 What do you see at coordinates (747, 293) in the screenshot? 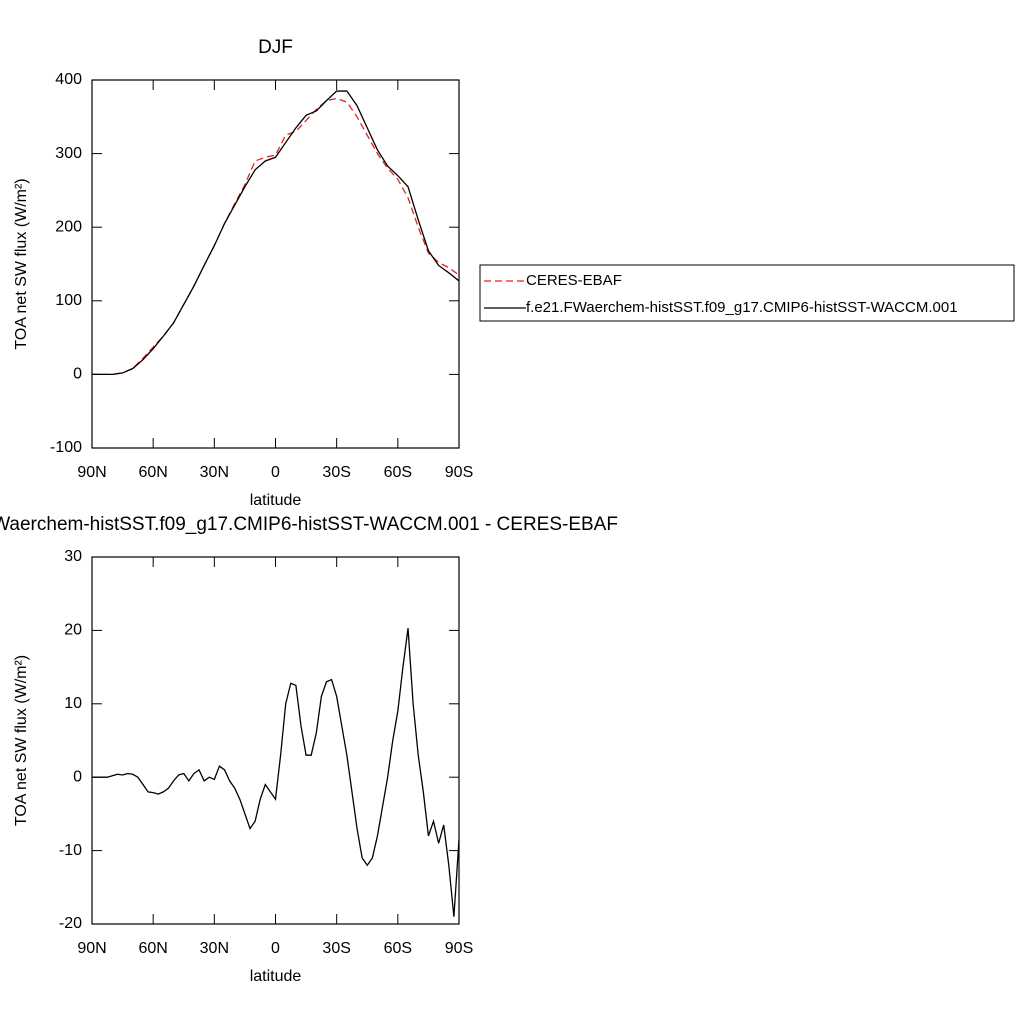
I see `legend-box` at bounding box center [747, 293].